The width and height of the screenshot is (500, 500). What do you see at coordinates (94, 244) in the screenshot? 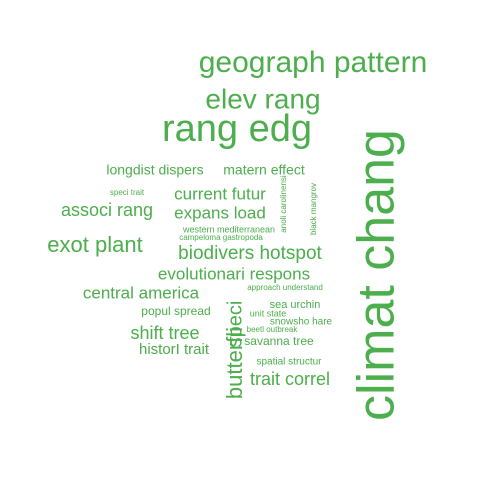
I see `word-exot-plant: exot plant` at bounding box center [94, 244].